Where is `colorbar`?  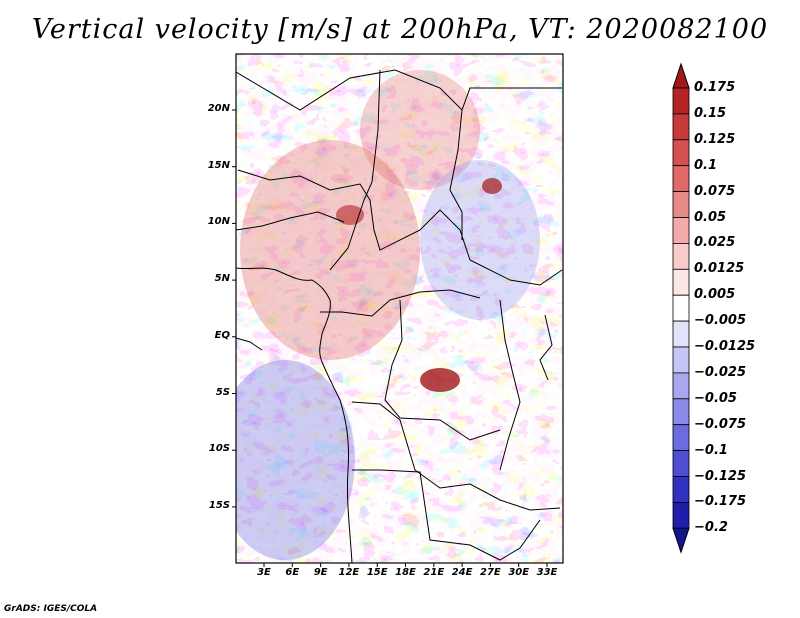
colorbar is located at coordinates (681, 308).